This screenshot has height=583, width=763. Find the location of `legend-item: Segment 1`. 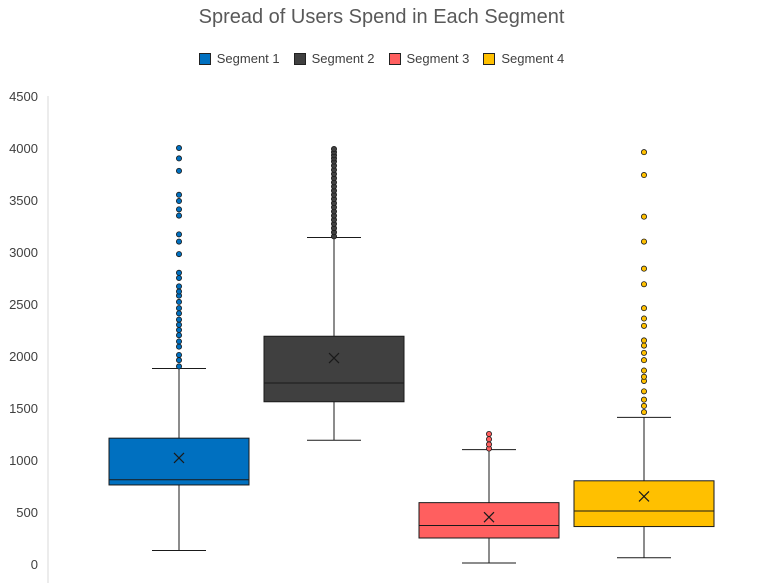

legend-item: Segment 1 is located at coordinates (239, 58).